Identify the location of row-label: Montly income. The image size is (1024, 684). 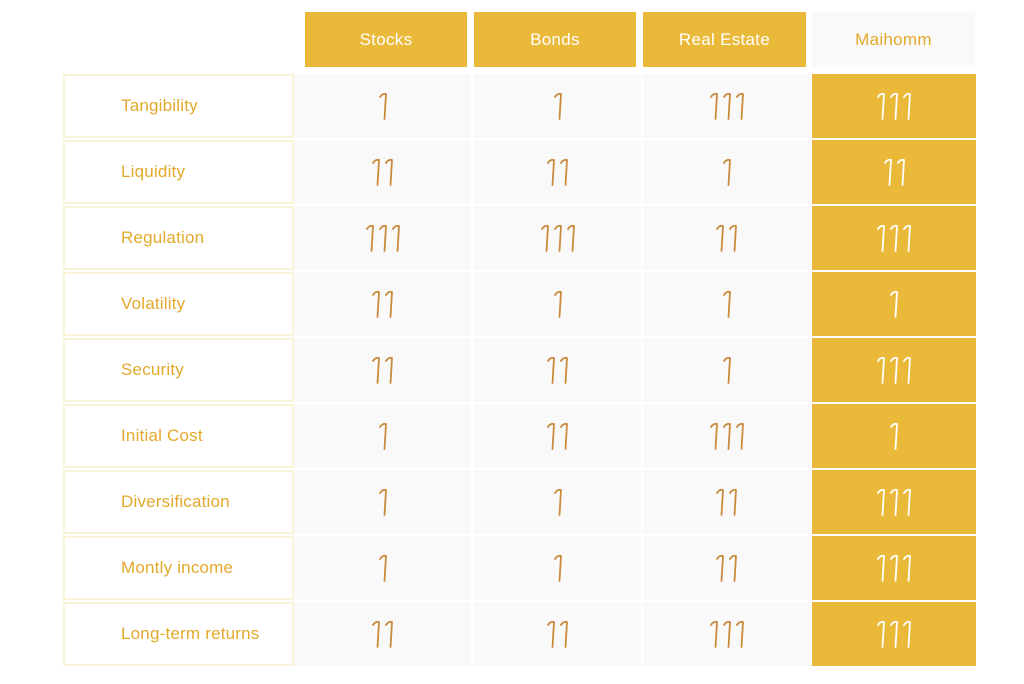
(178, 568).